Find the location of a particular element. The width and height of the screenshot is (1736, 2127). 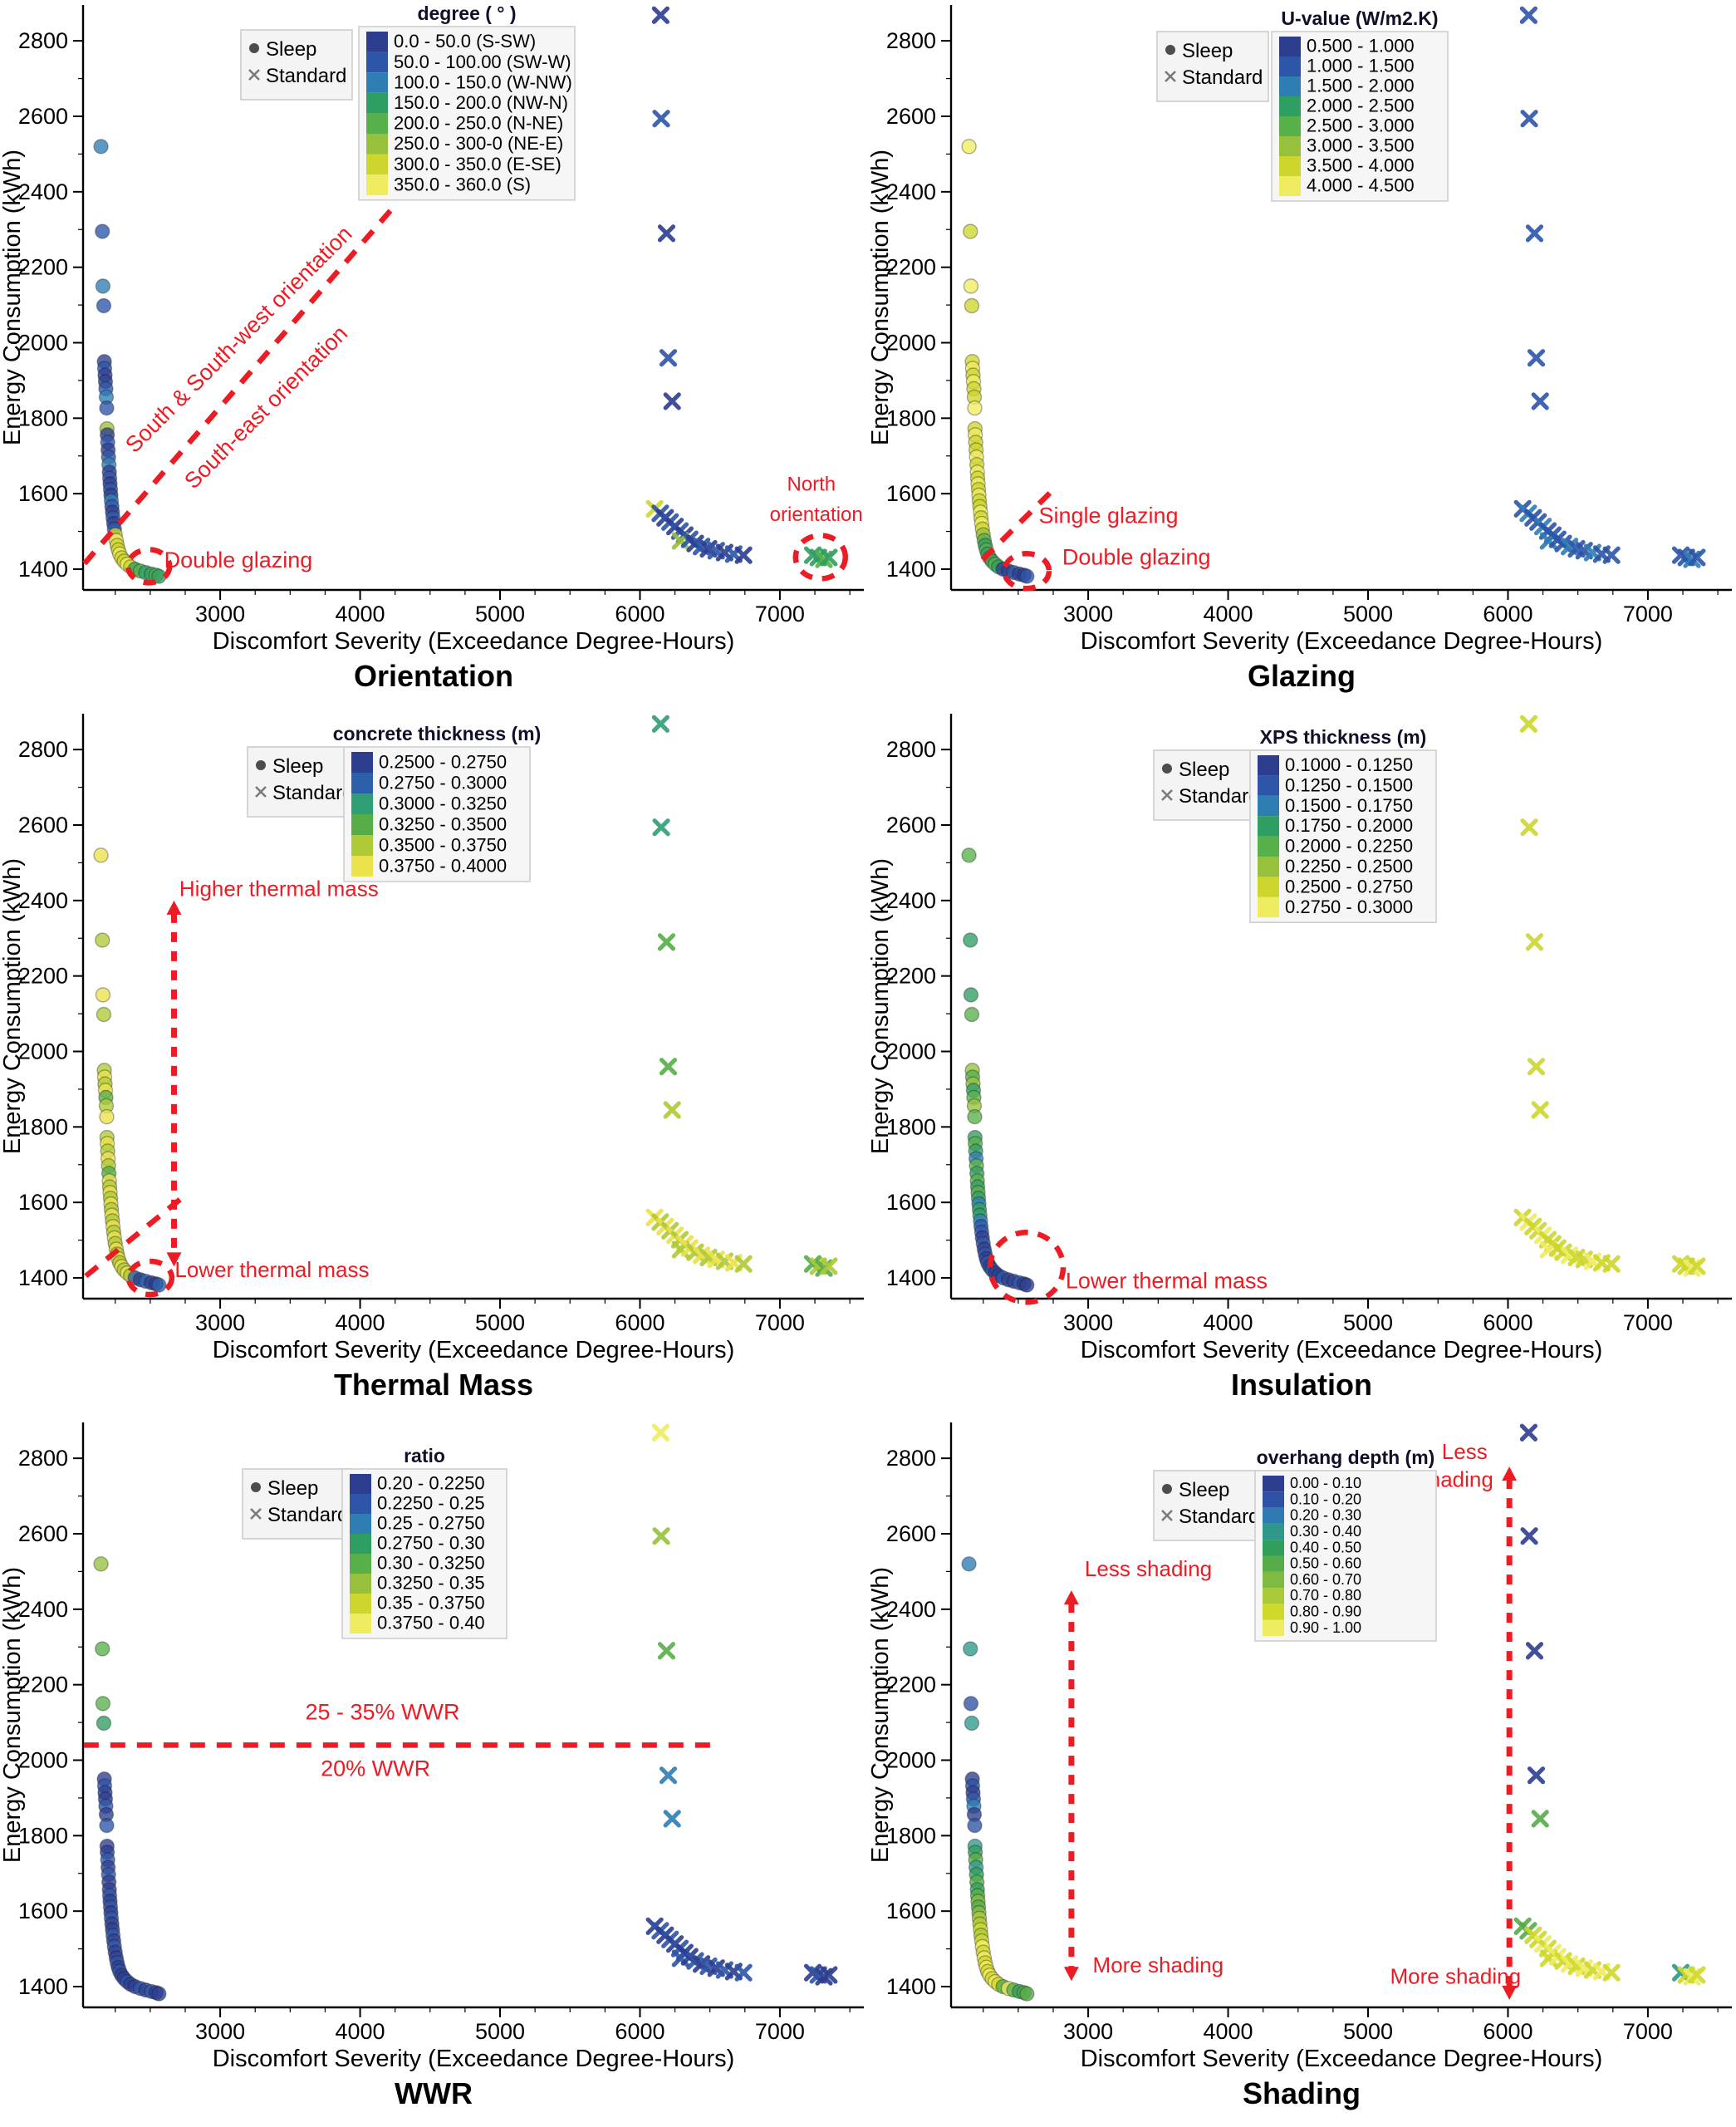

arrow-head-down is located at coordinates (1071, 1974).